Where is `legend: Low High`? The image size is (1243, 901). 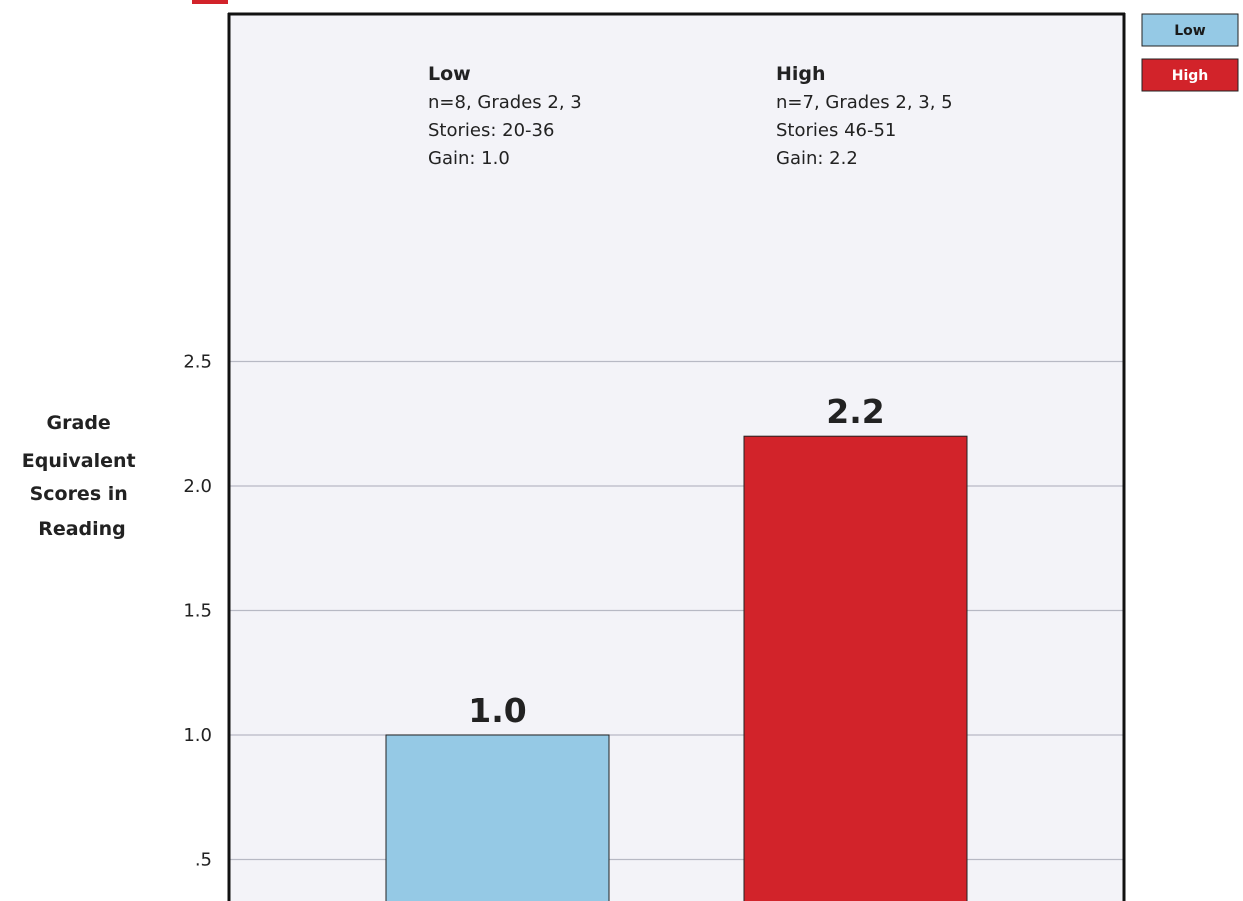 legend: Low High is located at coordinates (1190, 52).